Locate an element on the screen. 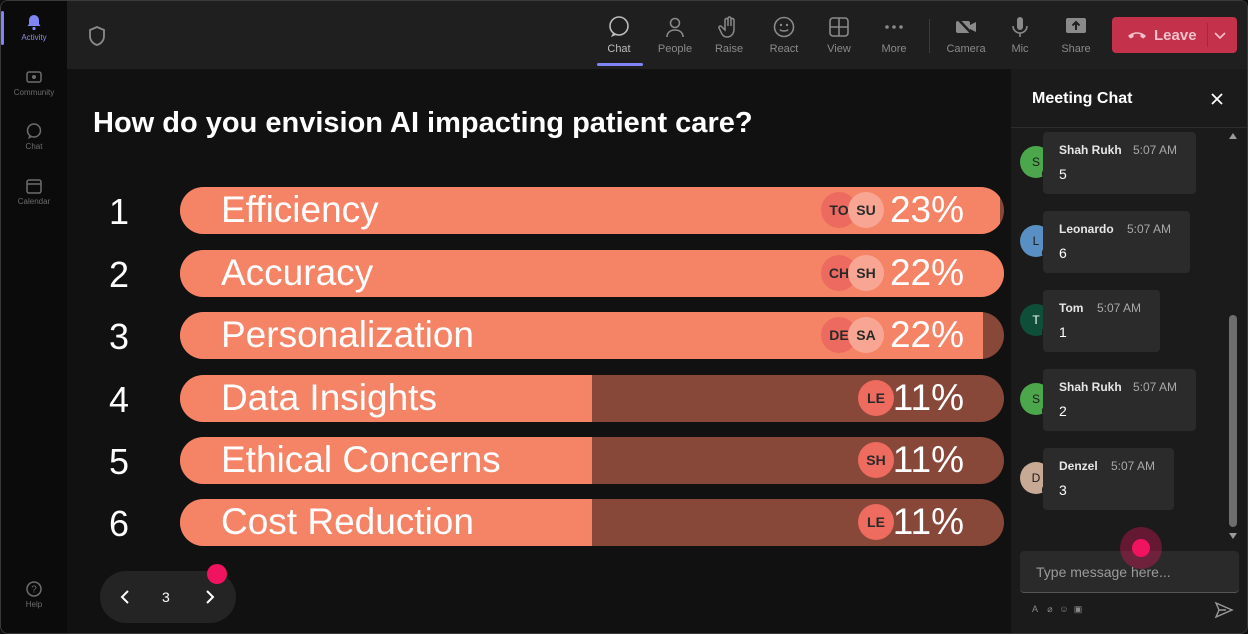  chevron-down-icon is located at coordinates (1220, 35).